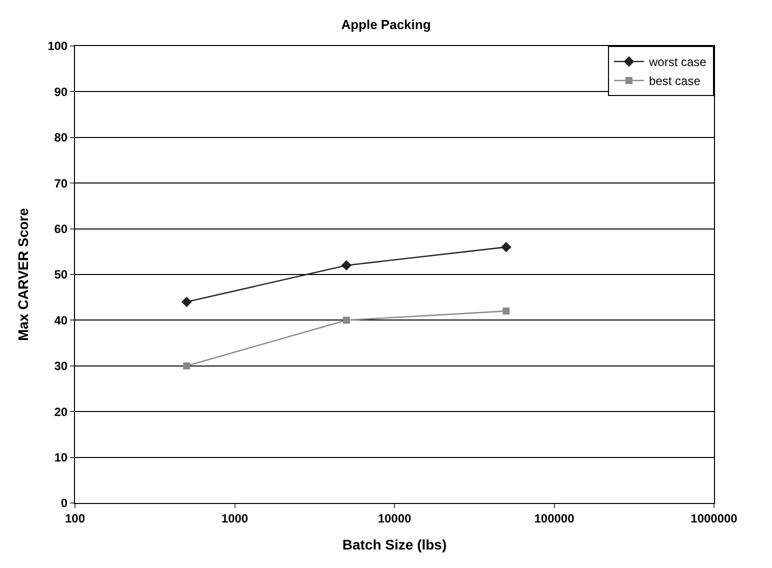 The height and width of the screenshot is (568, 772). What do you see at coordinates (554, 518) in the screenshot?
I see `x-tick-label: 100000` at bounding box center [554, 518].